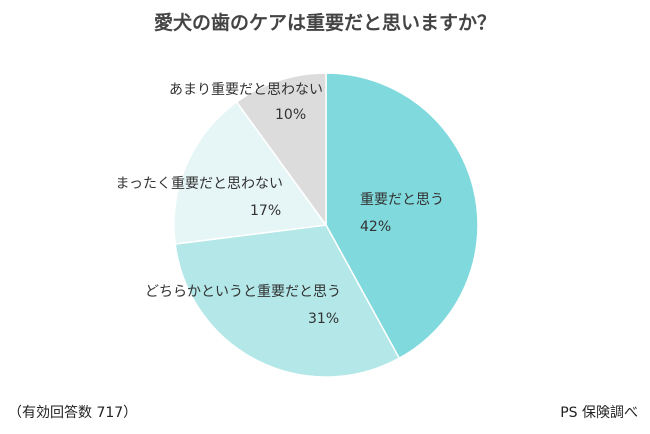  Describe the element at coordinates (243, 292) in the screenshot. I see `slice-label-1: どちらかというと重要だと思う` at that location.